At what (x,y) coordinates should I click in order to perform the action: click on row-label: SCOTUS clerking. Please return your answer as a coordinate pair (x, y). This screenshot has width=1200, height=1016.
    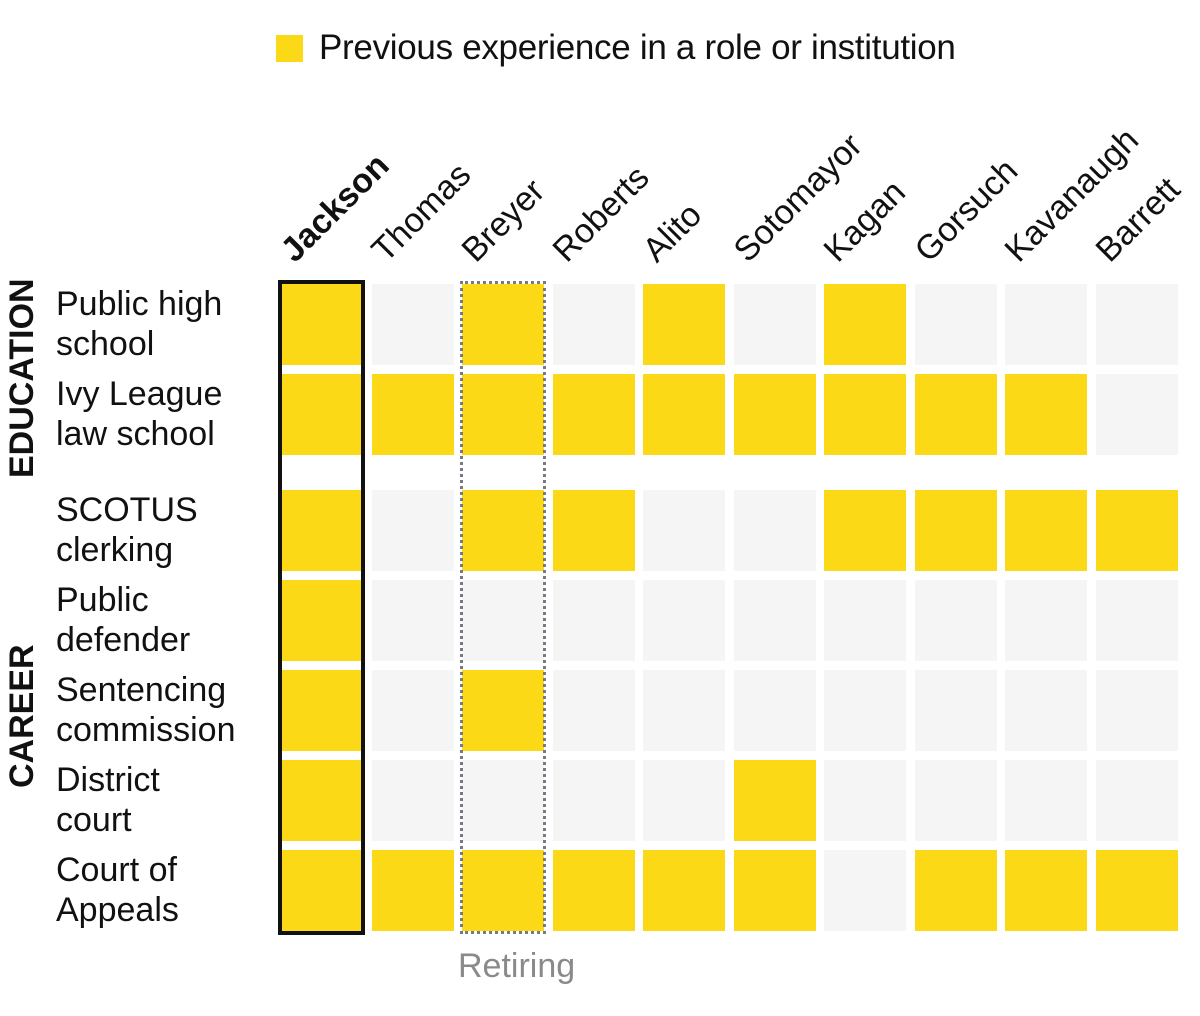
    Looking at the image, I should click on (127, 530).